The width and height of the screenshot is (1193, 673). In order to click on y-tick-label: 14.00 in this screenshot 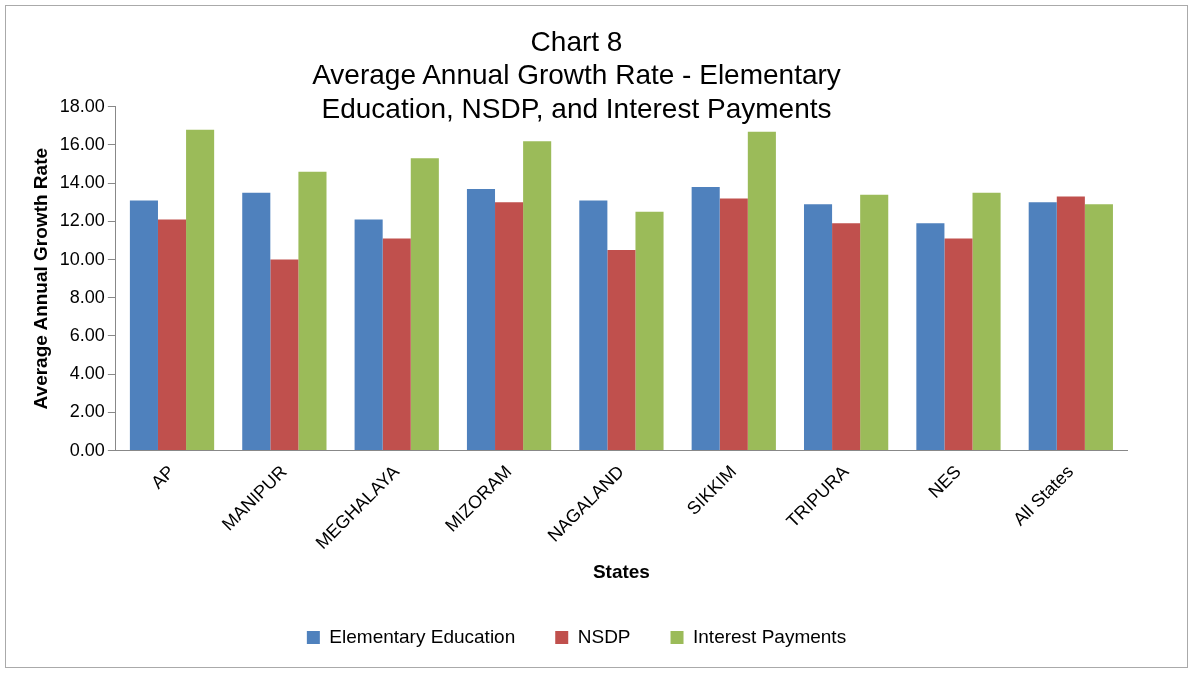, I will do `click(82, 182)`.